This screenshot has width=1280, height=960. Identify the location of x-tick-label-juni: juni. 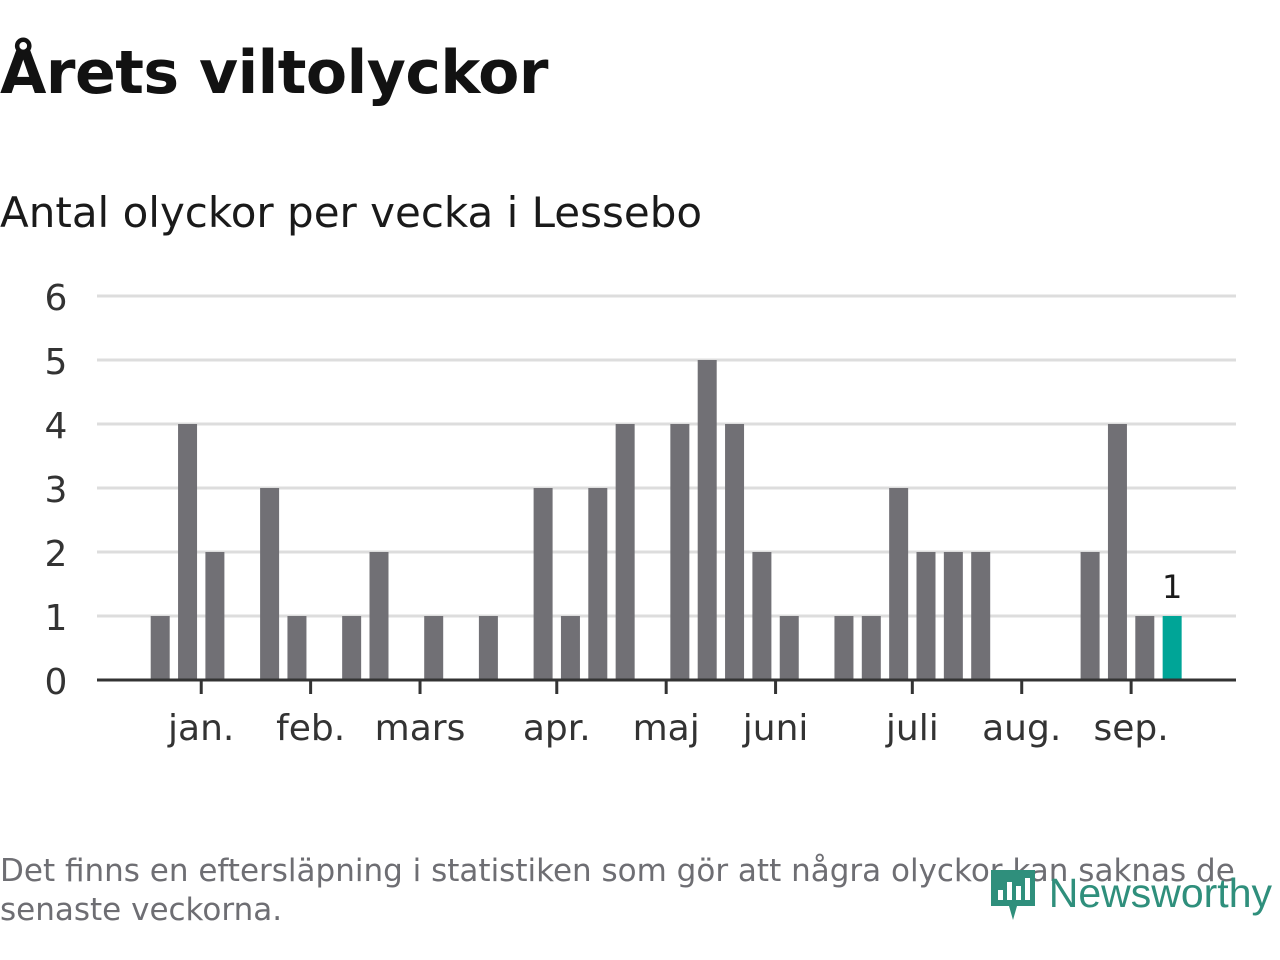
(775, 728).